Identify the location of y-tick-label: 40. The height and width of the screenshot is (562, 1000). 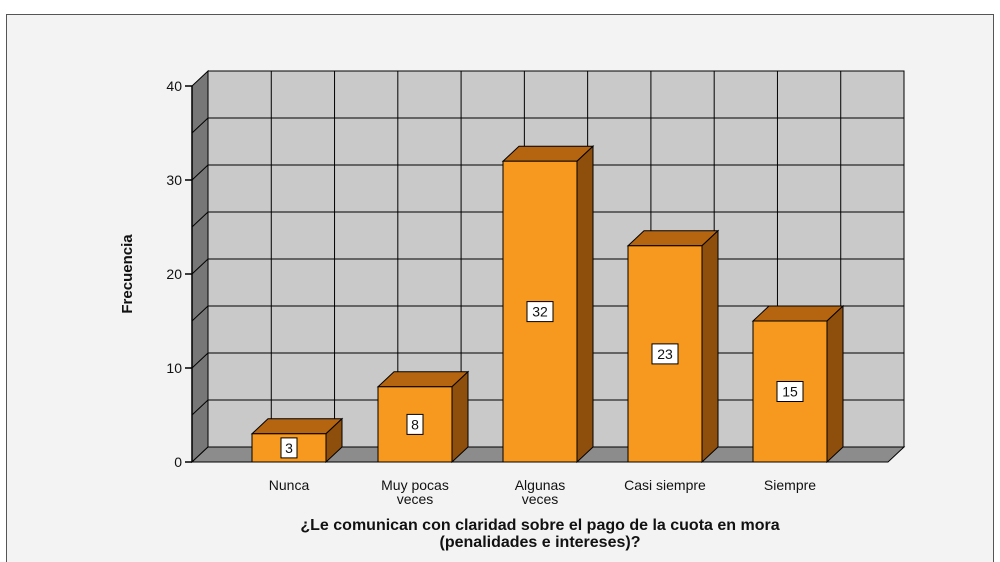
(174, 86).